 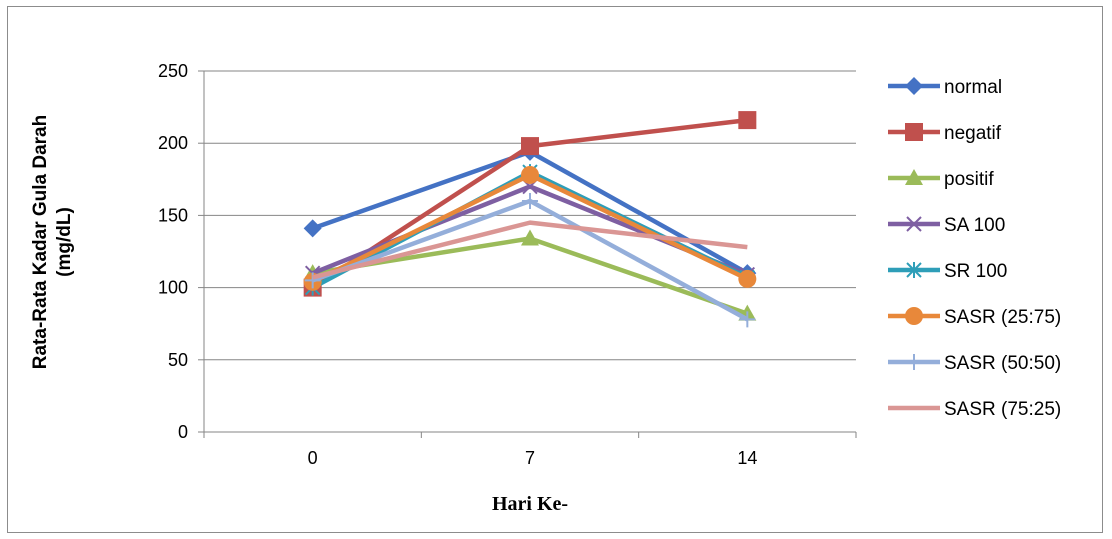 What do you see at coordinates (973, 133) in the screenshot?
I see `legend-label: negatif` at bounding box center [973, 133].